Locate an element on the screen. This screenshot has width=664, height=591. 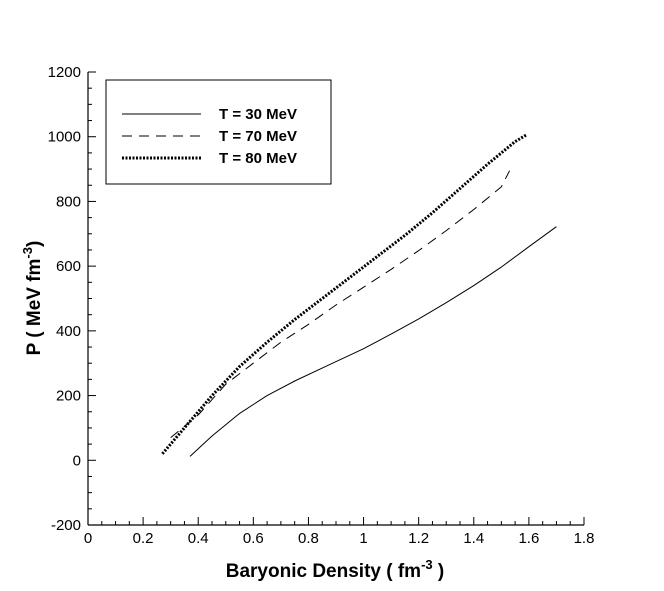
y-tick-label: 800 is located at coordinates (68, 201).